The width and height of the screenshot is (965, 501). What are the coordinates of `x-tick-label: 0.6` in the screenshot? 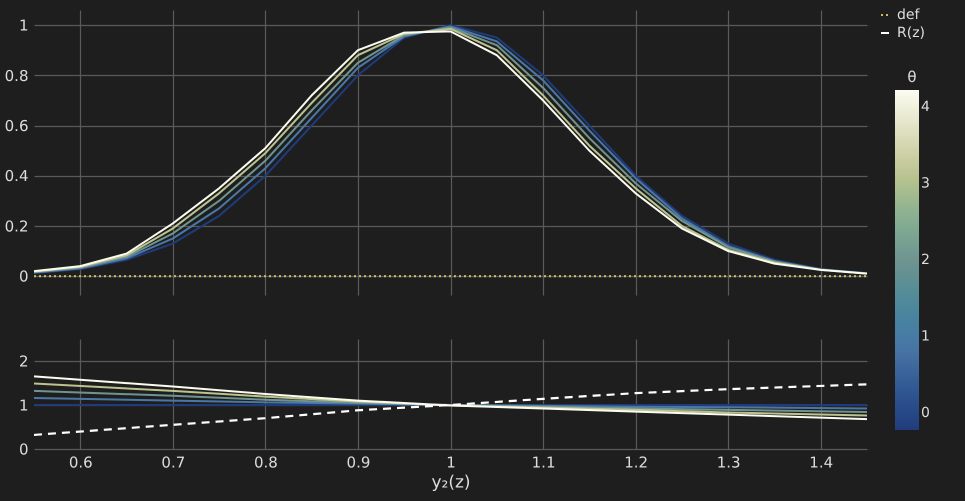 It's located at (80, 463).